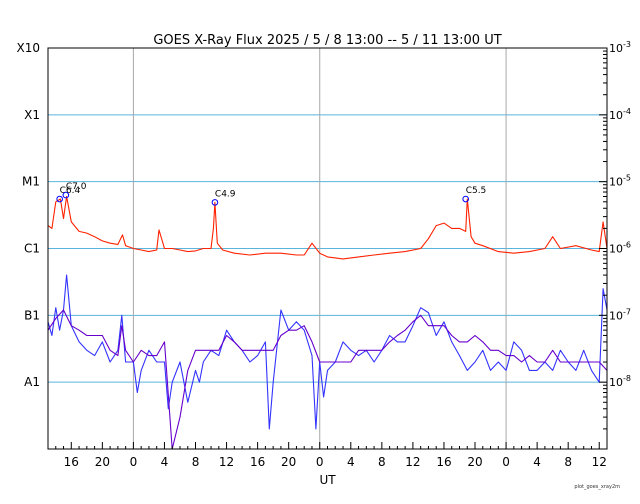 The image size is (640, 504). Describe the element at coordinates (627, 245) in the screenshot. I see `right-axis-label-exponent: -6` at that location.